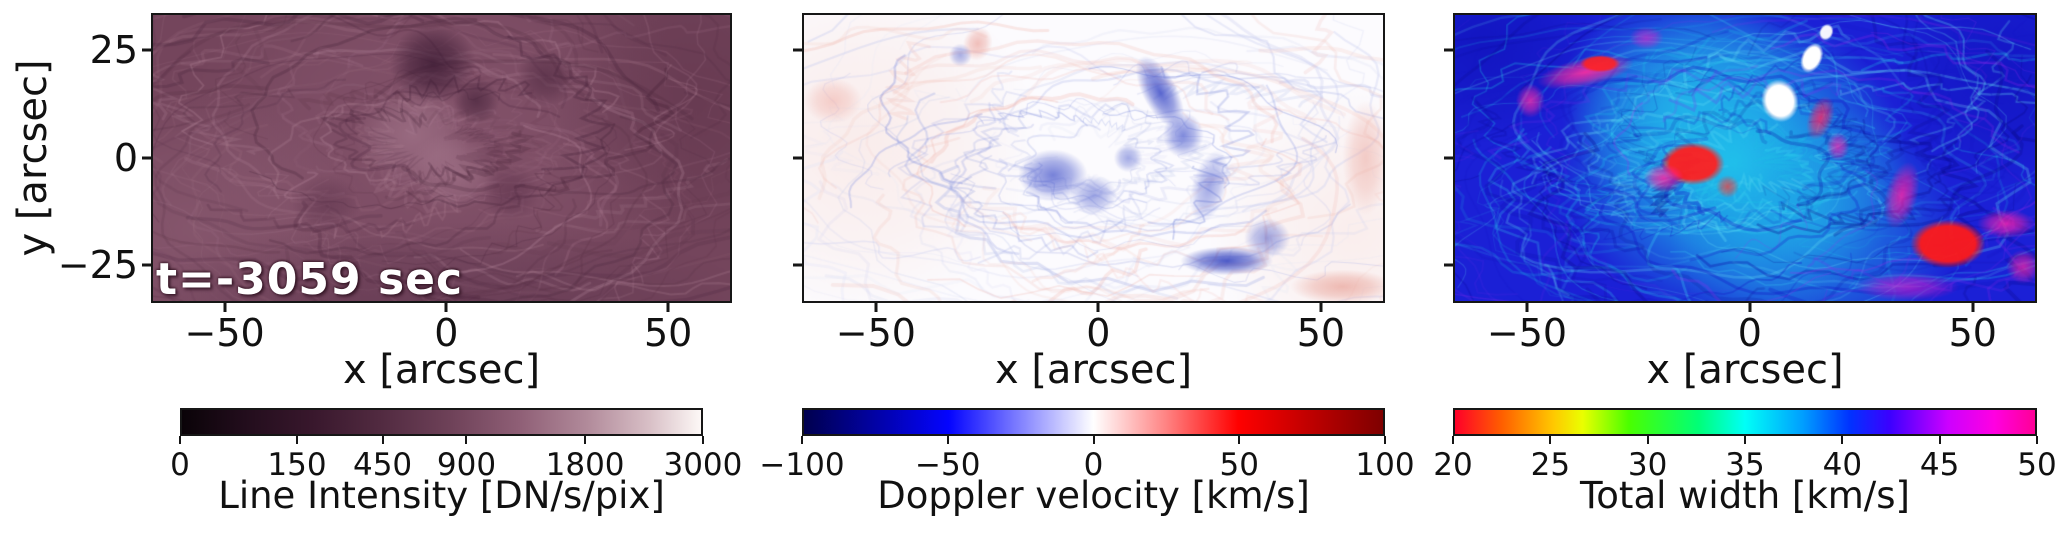 This screenshot has width=2070, height=540. I want to click on colorbar-tick-label: 100, so click(1385, 465).